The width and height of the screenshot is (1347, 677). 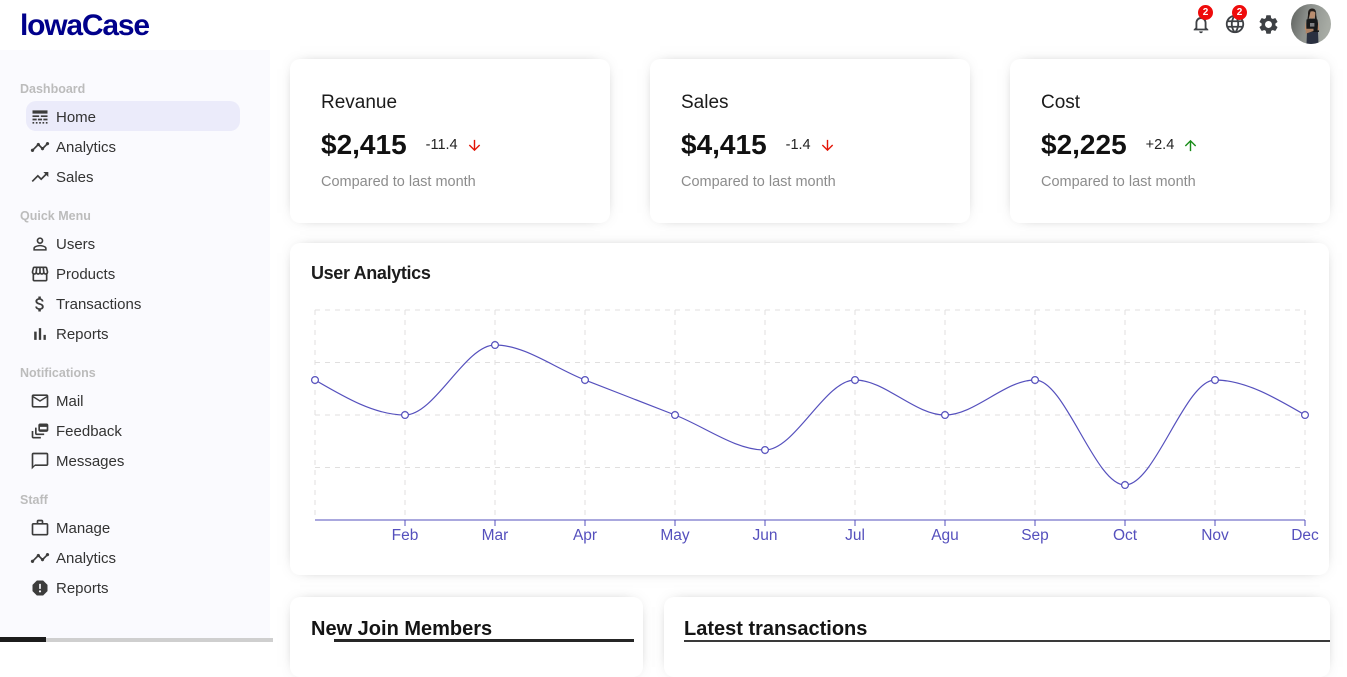 I want to click on svg-text: Nov, so click(x=1215, y=535).